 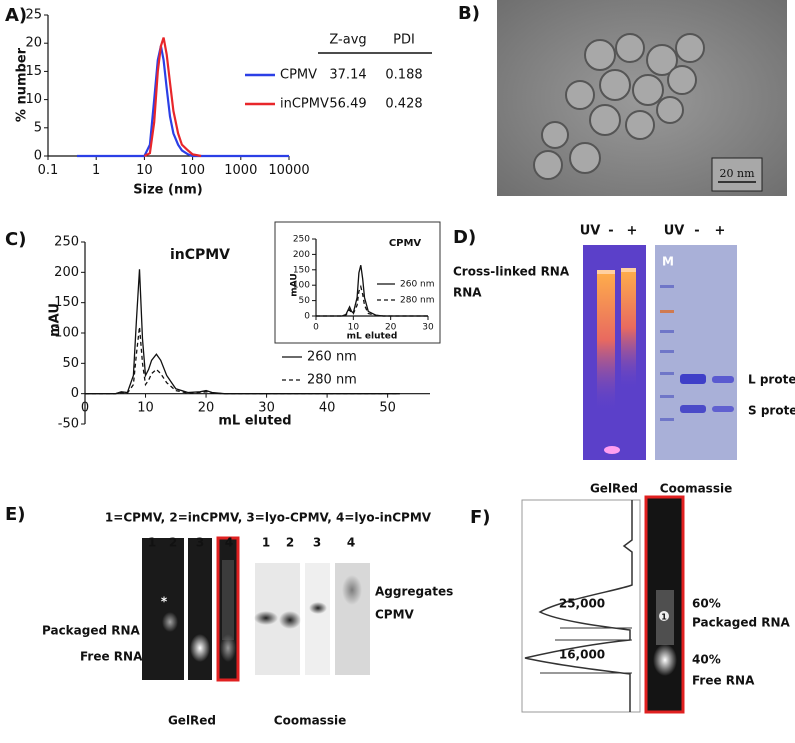 What do you see at coordinates (290, 543) in the screenshot?
I see `lane-number: 2` at bounding box center [290, 543].